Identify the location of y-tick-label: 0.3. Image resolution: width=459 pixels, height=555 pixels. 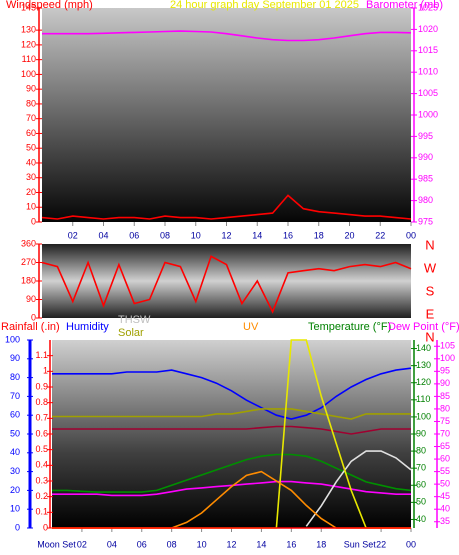
(41, 480).